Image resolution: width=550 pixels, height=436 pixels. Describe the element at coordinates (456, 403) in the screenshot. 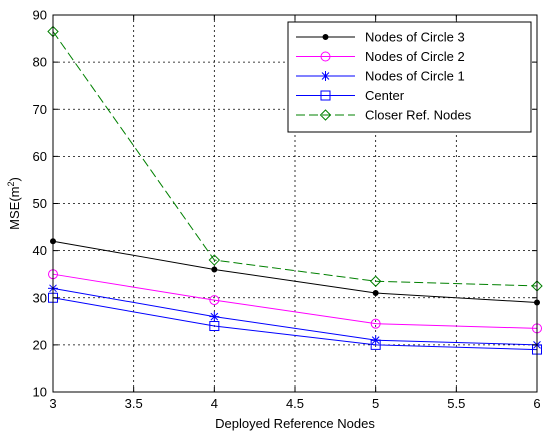

I see `x-tick-label: 5.5` at that location.